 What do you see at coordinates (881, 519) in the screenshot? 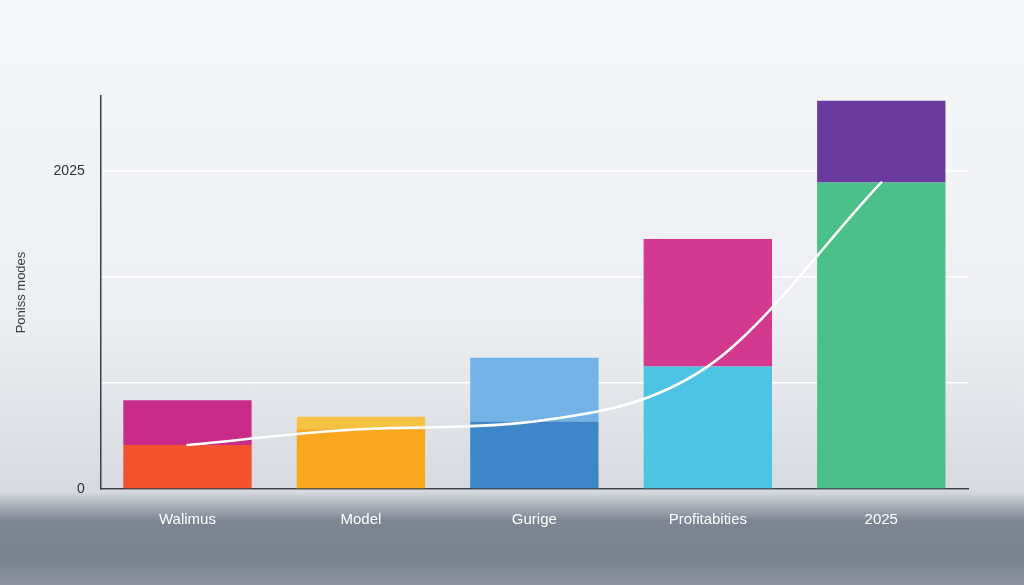
I see `x-tick-label: 2025` at bounding box center [881, 519].